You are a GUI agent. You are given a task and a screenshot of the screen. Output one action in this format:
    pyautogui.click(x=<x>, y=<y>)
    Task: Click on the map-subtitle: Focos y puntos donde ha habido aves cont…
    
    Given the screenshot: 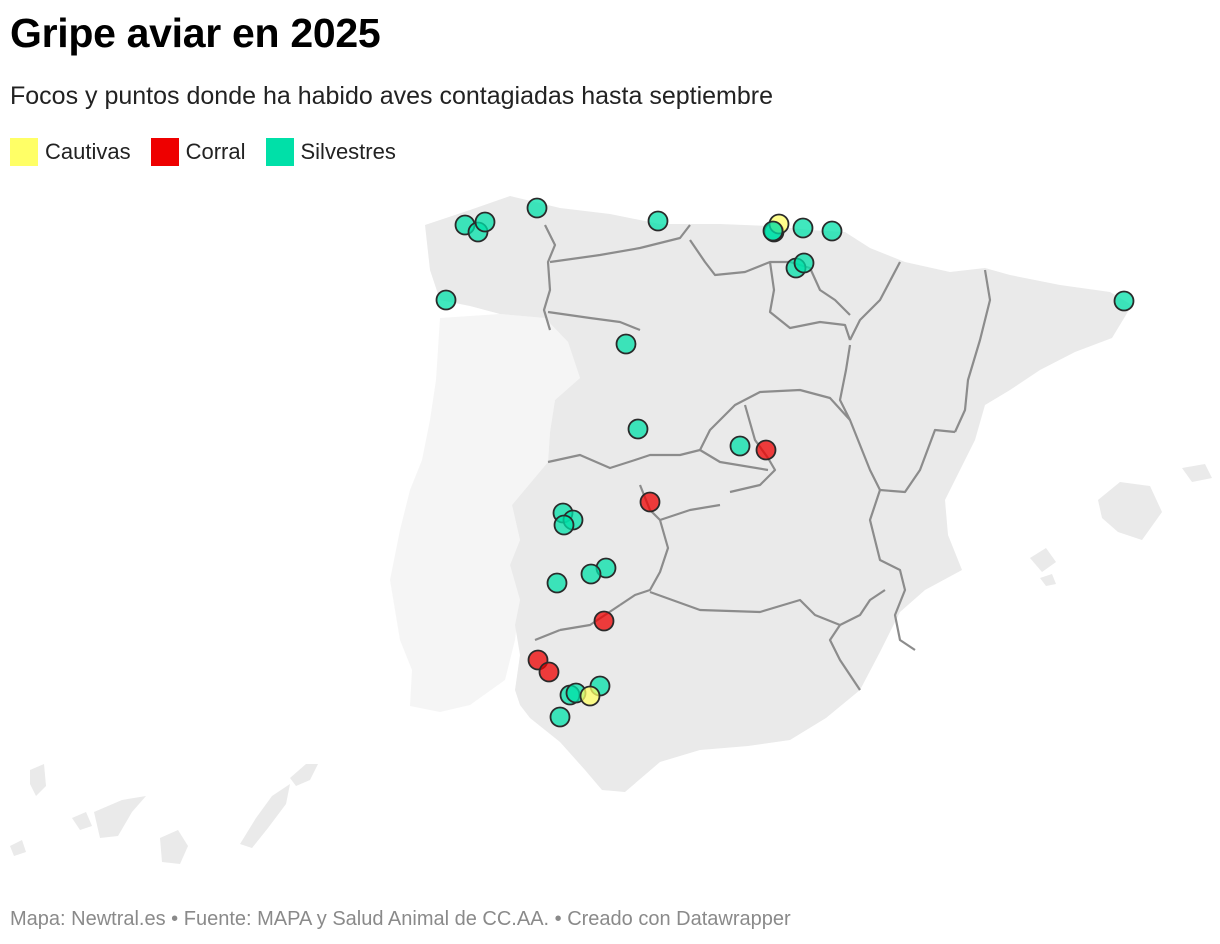 What is the action you would take?
    pyautogui.click(x=392, y=96)
    